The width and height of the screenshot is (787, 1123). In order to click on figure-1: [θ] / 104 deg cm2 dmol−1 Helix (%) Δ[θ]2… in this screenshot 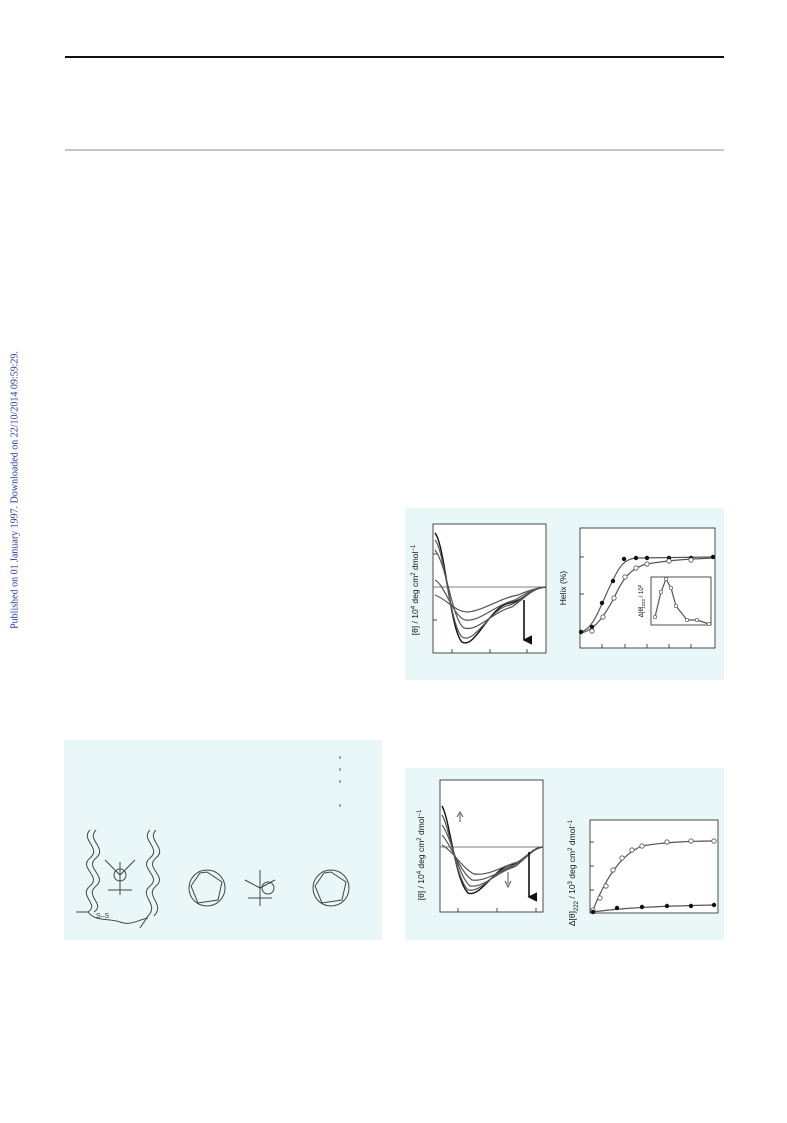, I will do `click(564, 594)`.